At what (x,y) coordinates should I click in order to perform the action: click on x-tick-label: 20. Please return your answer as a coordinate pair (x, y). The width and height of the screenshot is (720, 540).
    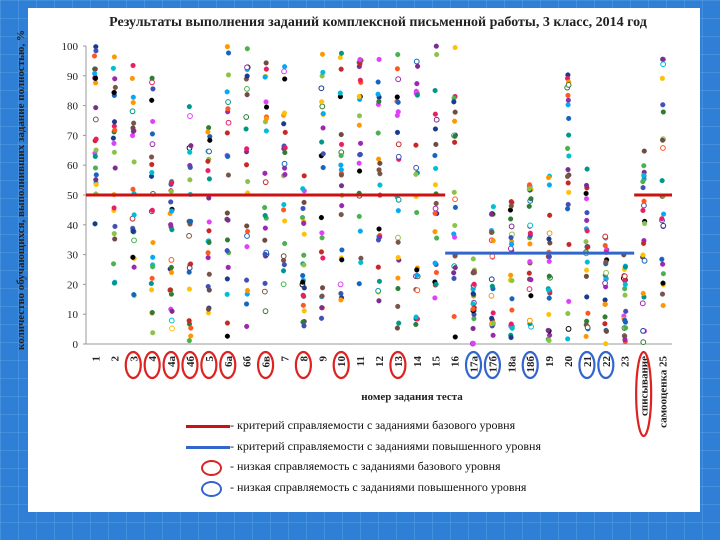
    Looking at the image, I should click on (569, 362).